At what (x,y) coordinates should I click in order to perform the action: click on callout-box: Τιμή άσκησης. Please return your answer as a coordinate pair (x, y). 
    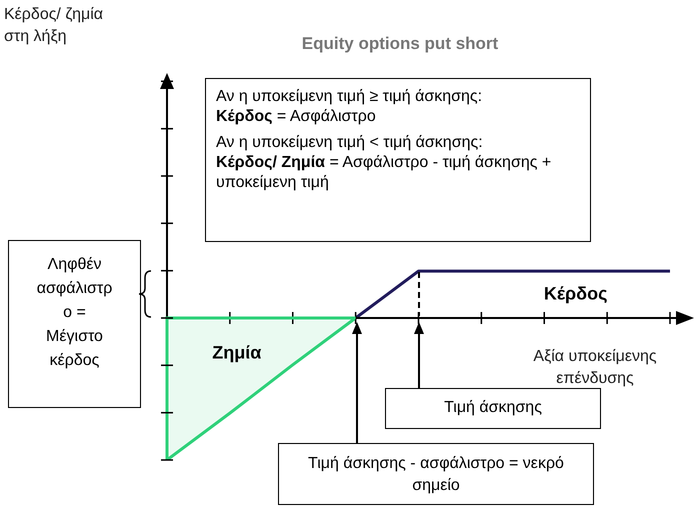
    Looking at the image, I should click on (493, 408).